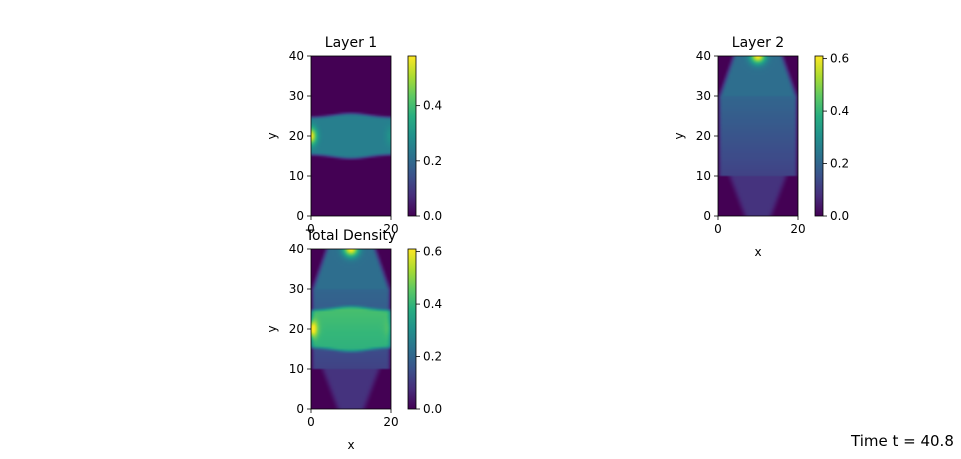 Image resolution: width=961 pixels, height=459 pixels. What do you see at coordinates (432, 252) in the screenshot?
I see `colorbar-tick-label-total-density-3: 0.6` at bounding box center [432, 252].